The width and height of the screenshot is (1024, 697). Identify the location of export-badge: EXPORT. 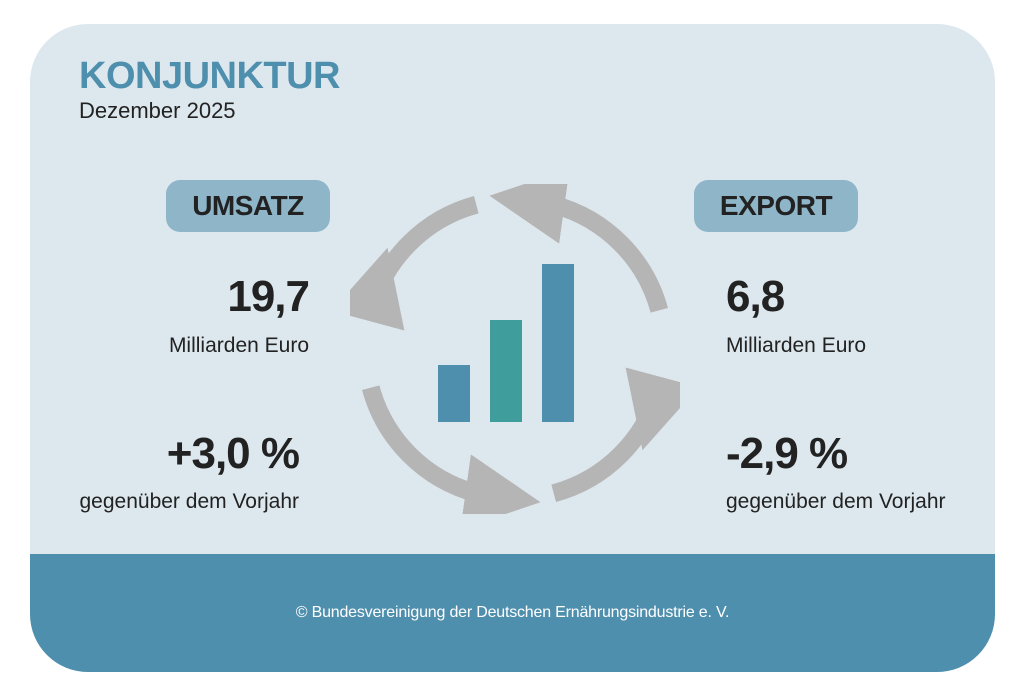
(776, 206).